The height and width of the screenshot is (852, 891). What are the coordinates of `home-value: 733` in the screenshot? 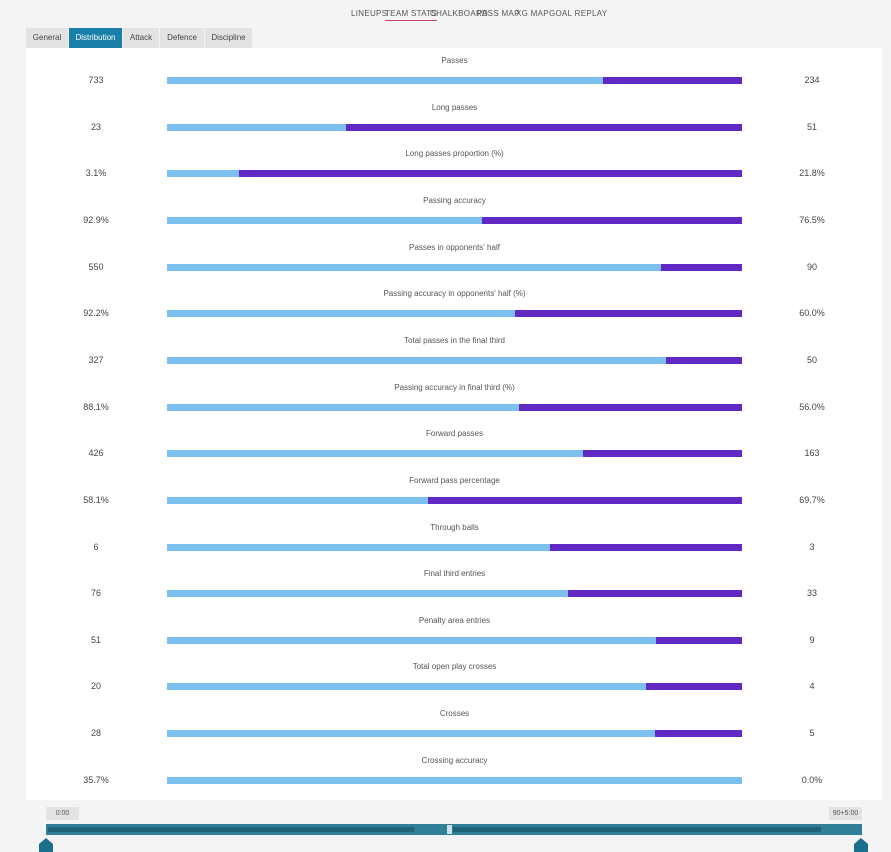 It's located at (96, 80).